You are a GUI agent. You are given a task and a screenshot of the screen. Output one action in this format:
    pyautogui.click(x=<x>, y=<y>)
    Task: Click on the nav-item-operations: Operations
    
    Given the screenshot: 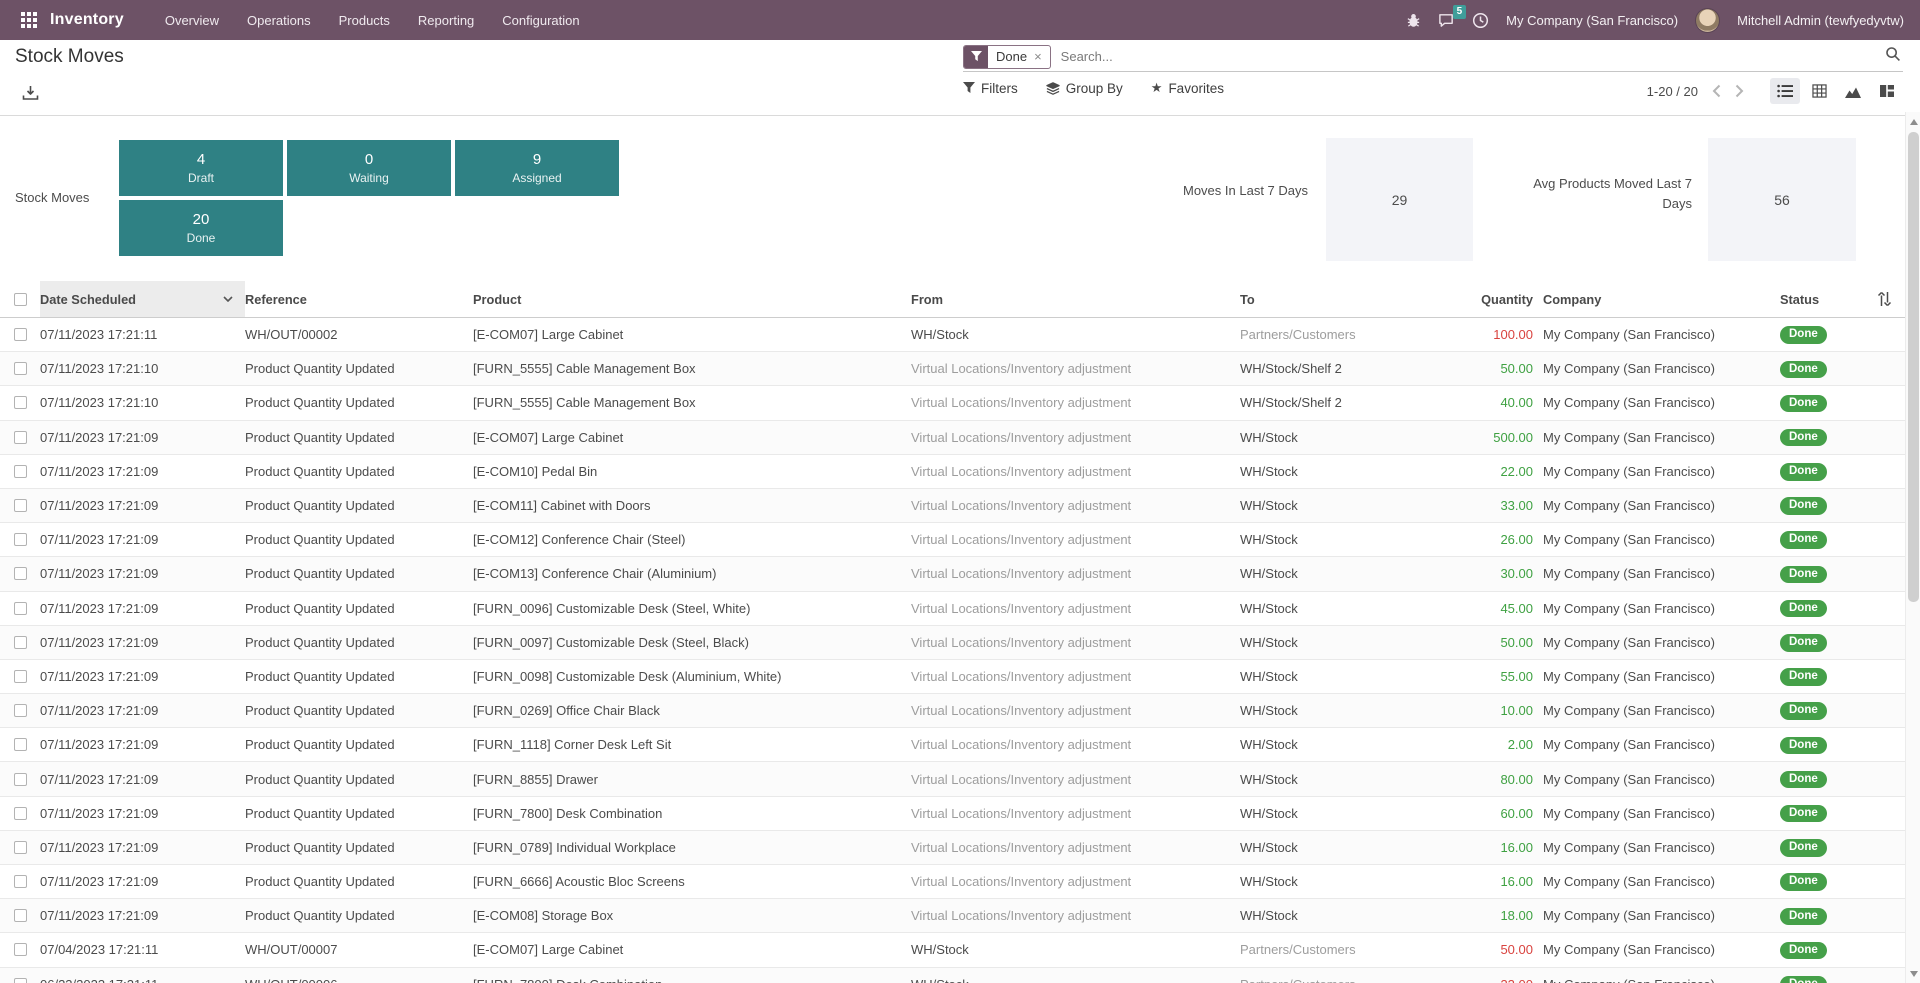 What is the action you would take?
    pyautogui.click(x=279, y=20)
    